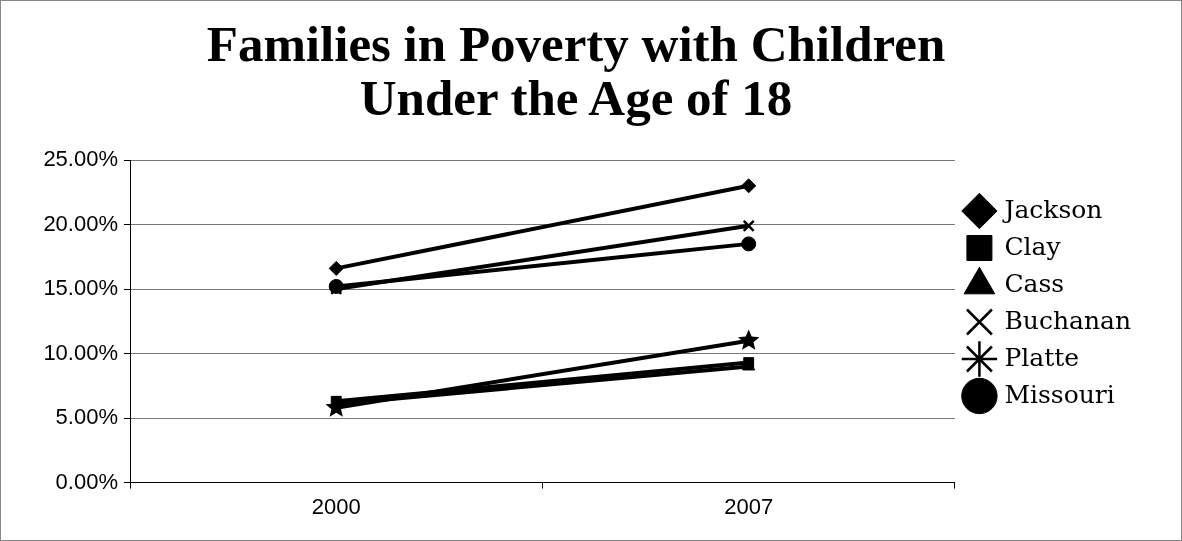 This screenshot has height=541, width=1182. What do you see at coordinates (80, 159) in the screenshot?
I see `y-tick-label: 25.00%` at bounding box center [80, 159].